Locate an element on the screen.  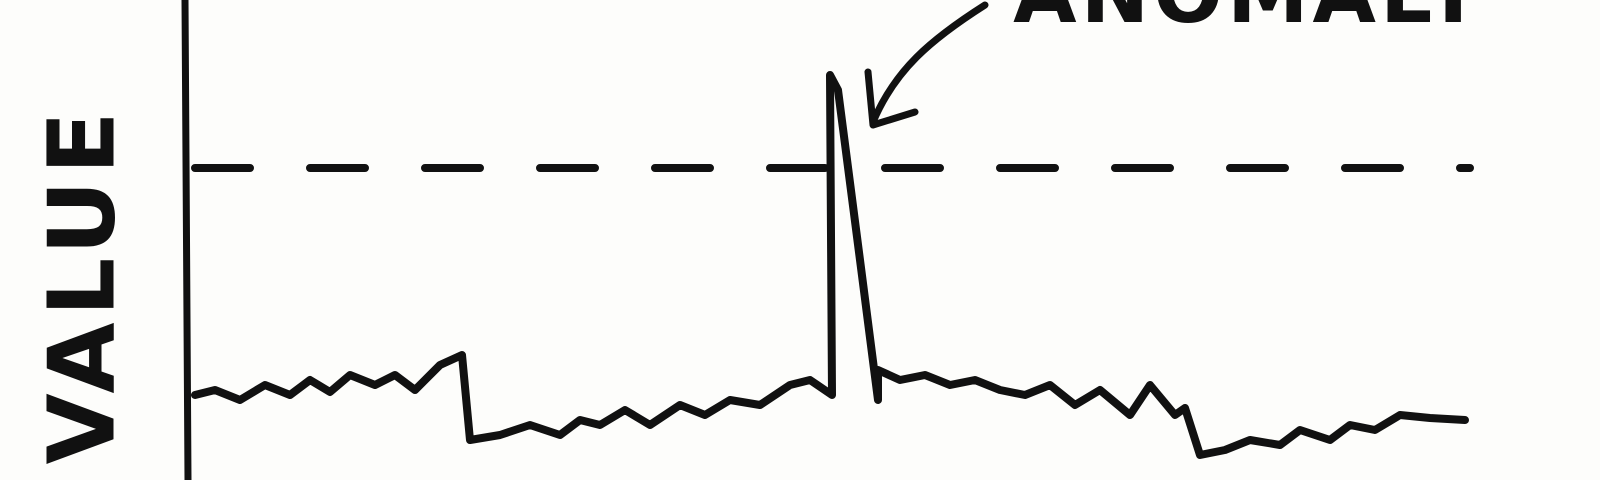
annotation-arrow is located at coordinates (929, 63).